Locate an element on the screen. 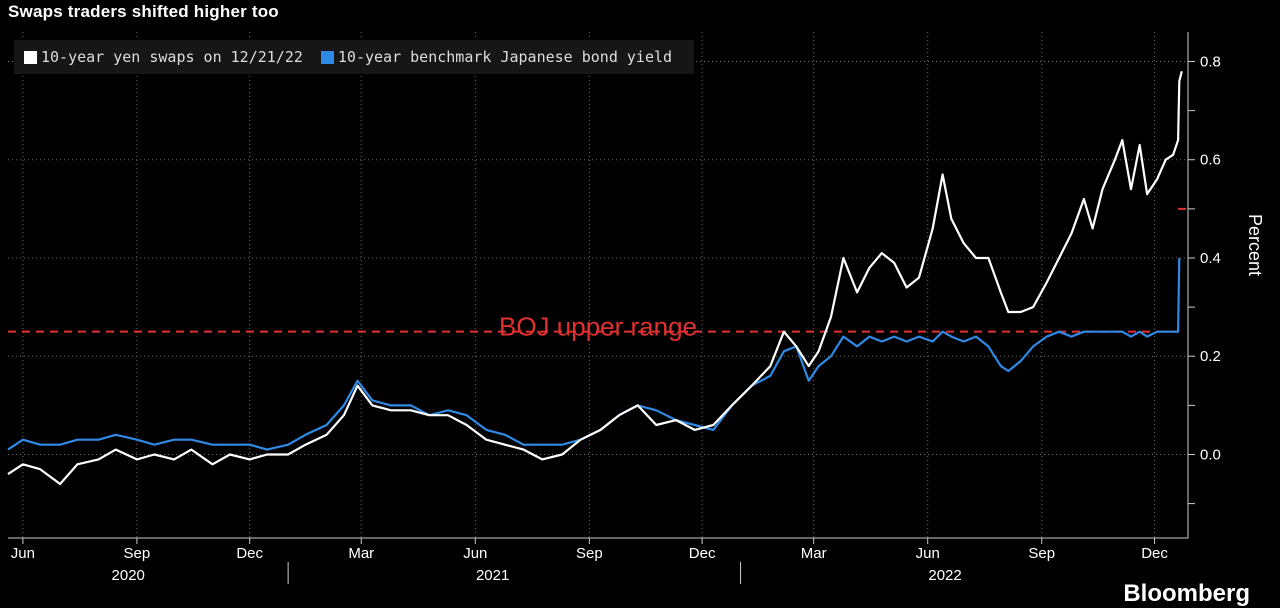 The width and height of the screenshot is (1280, 608). bloomberg-logo: Bloomberg is located at coordinates (1186, 593).